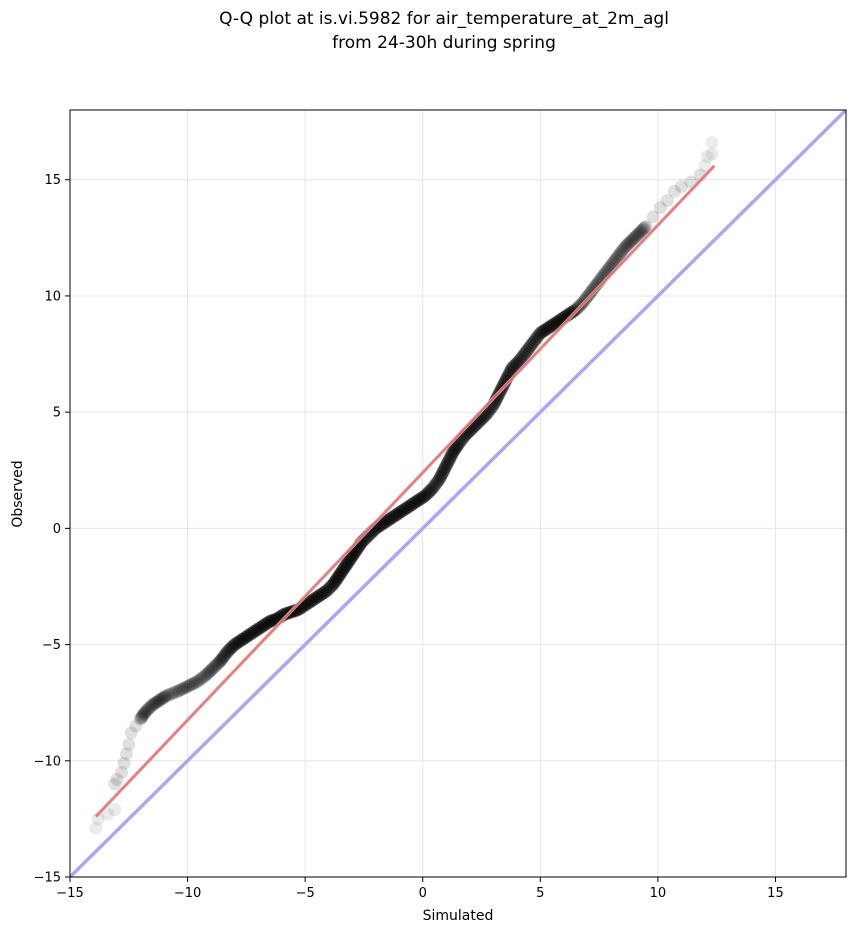  What do you see at coordinates (18, 493) in the screenshot?
I see `y-axis-label: Observed` at bounding box center [18, 493].